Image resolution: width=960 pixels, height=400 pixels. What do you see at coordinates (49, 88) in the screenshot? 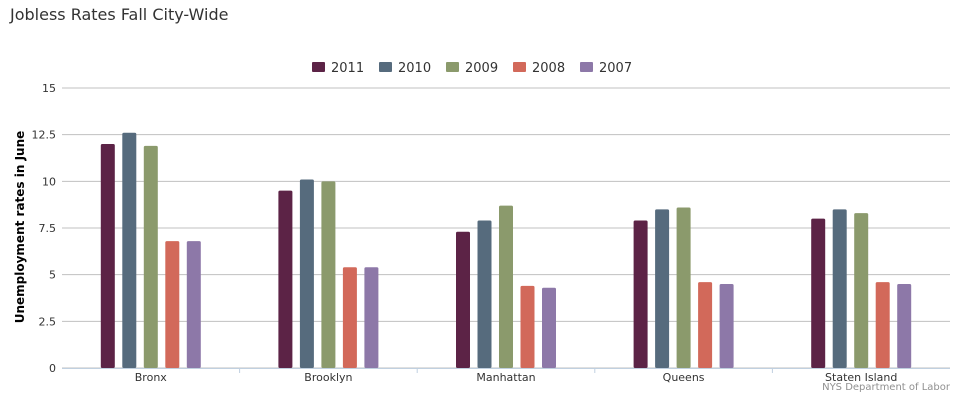
I see `y-tick-label: 15` at bounding box center [49, 88].